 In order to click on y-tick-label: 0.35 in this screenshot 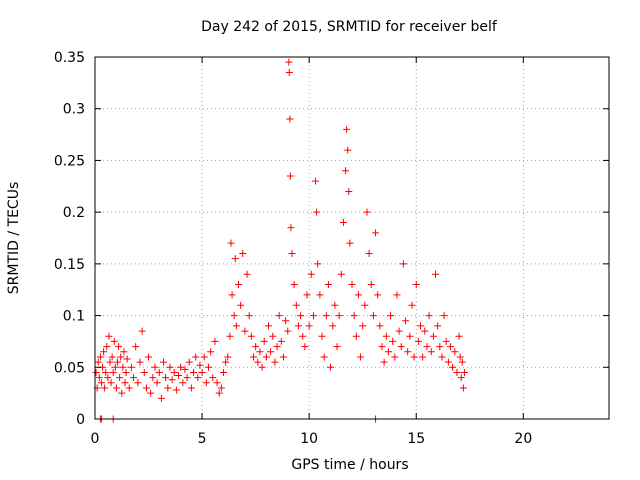, I will do `click(69, 58)`.